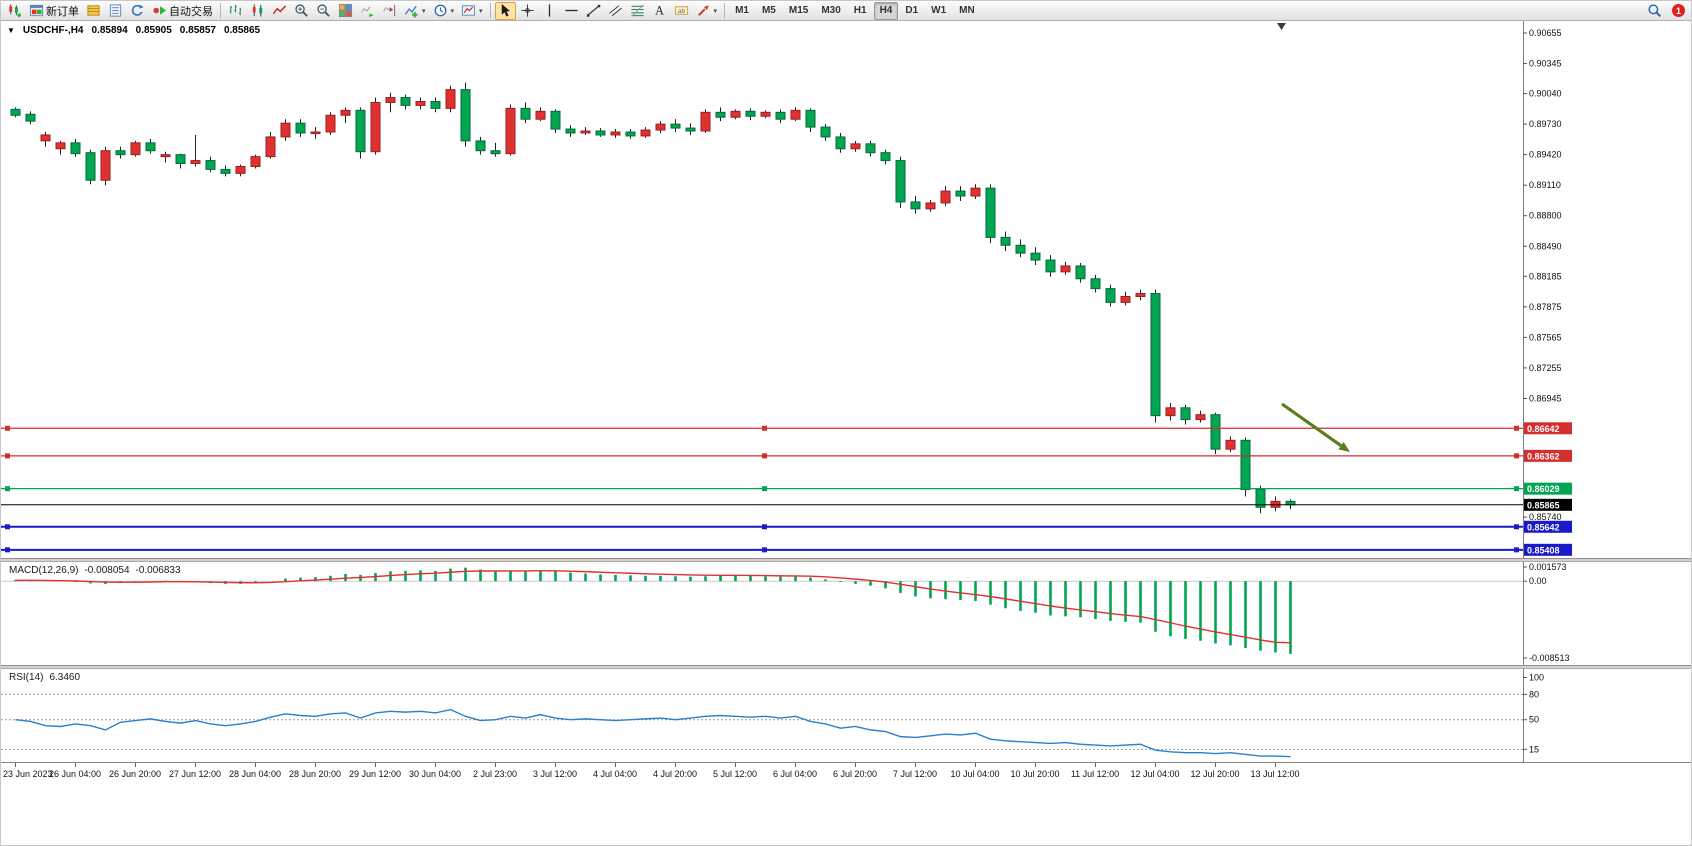 The height and width of the screenshot is (846, 1692). I want to click on rsi-panel: 100 80 50 15, so click(846, 715).